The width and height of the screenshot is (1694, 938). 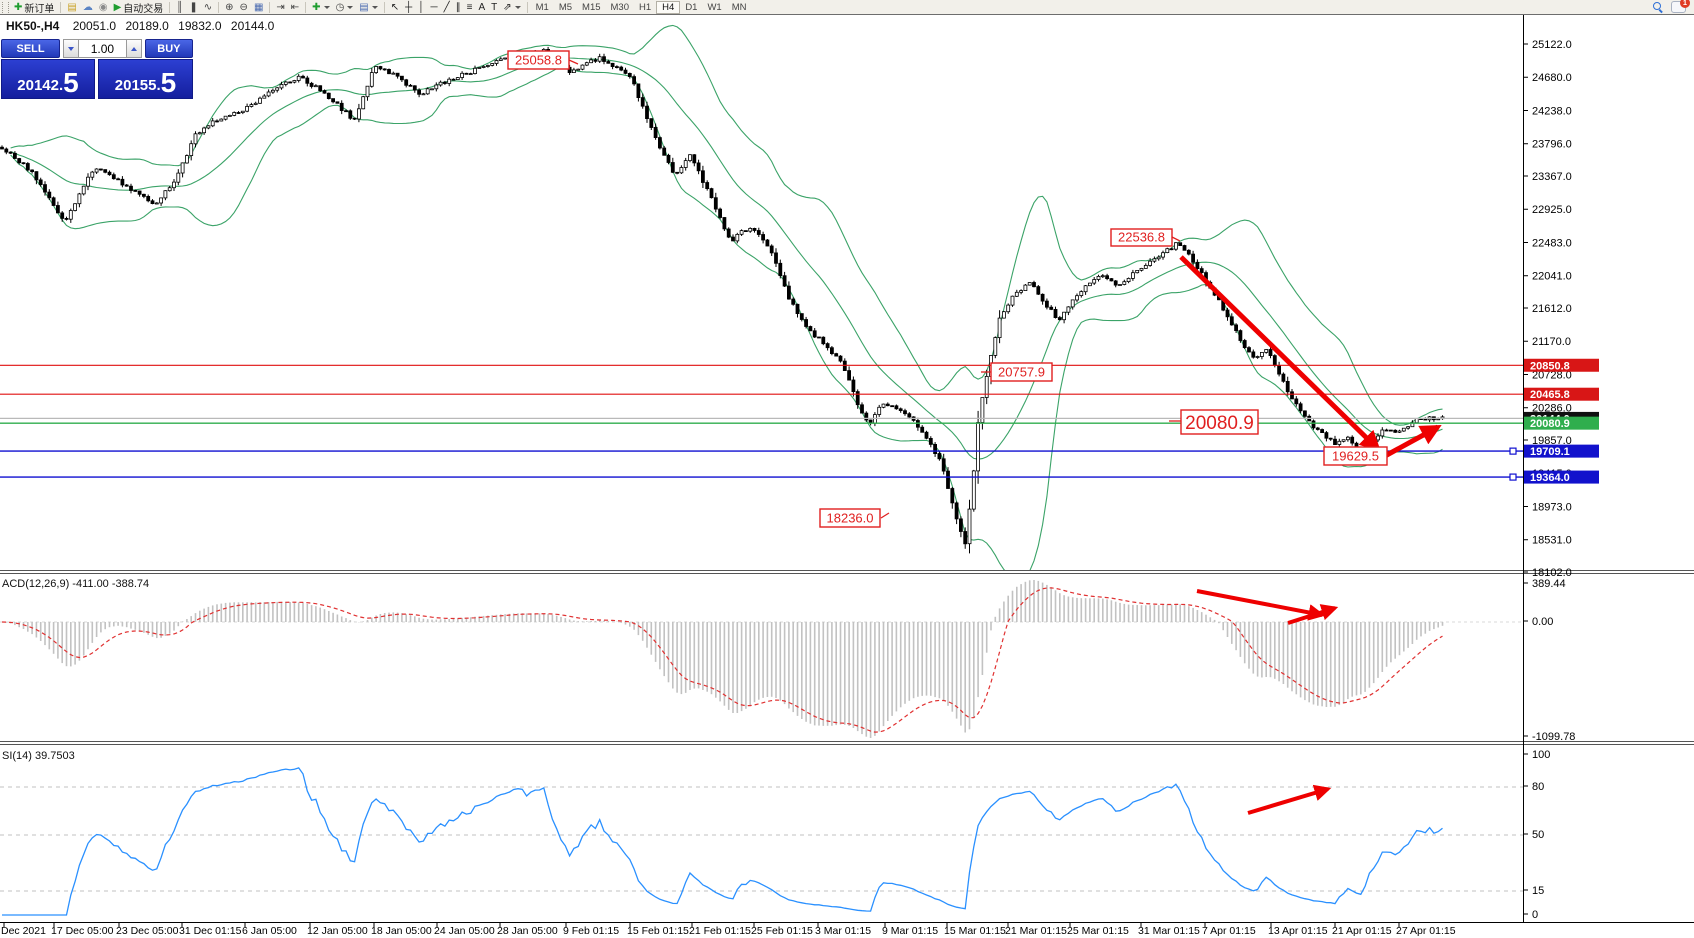 What do you see at coordinates (34, 8) in the screenshot?
I see `new-order-button: ✚ 新订单` at bounding box center [34, 8].